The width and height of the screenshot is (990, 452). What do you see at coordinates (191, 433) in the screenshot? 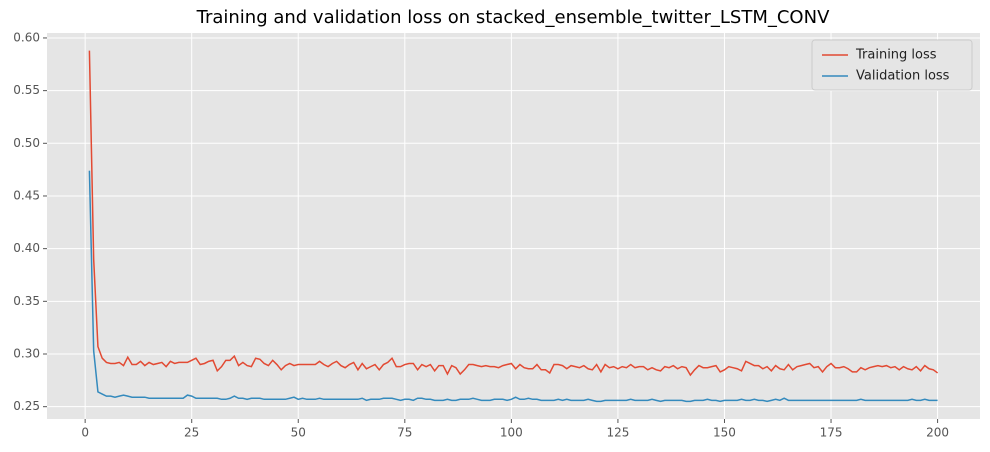
I see `x-tick-label: 25` at bounding box center [191, 433].